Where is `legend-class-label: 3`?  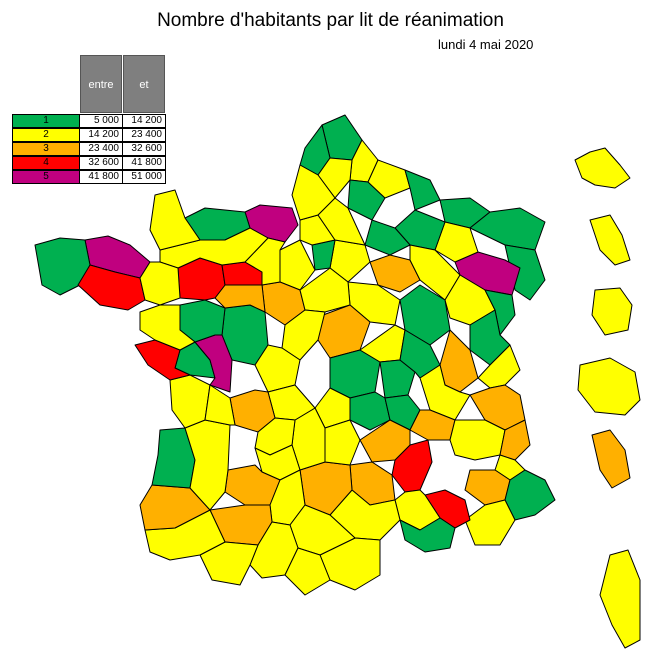
legend-class-label: 3 is located at coordinates (46, 149).